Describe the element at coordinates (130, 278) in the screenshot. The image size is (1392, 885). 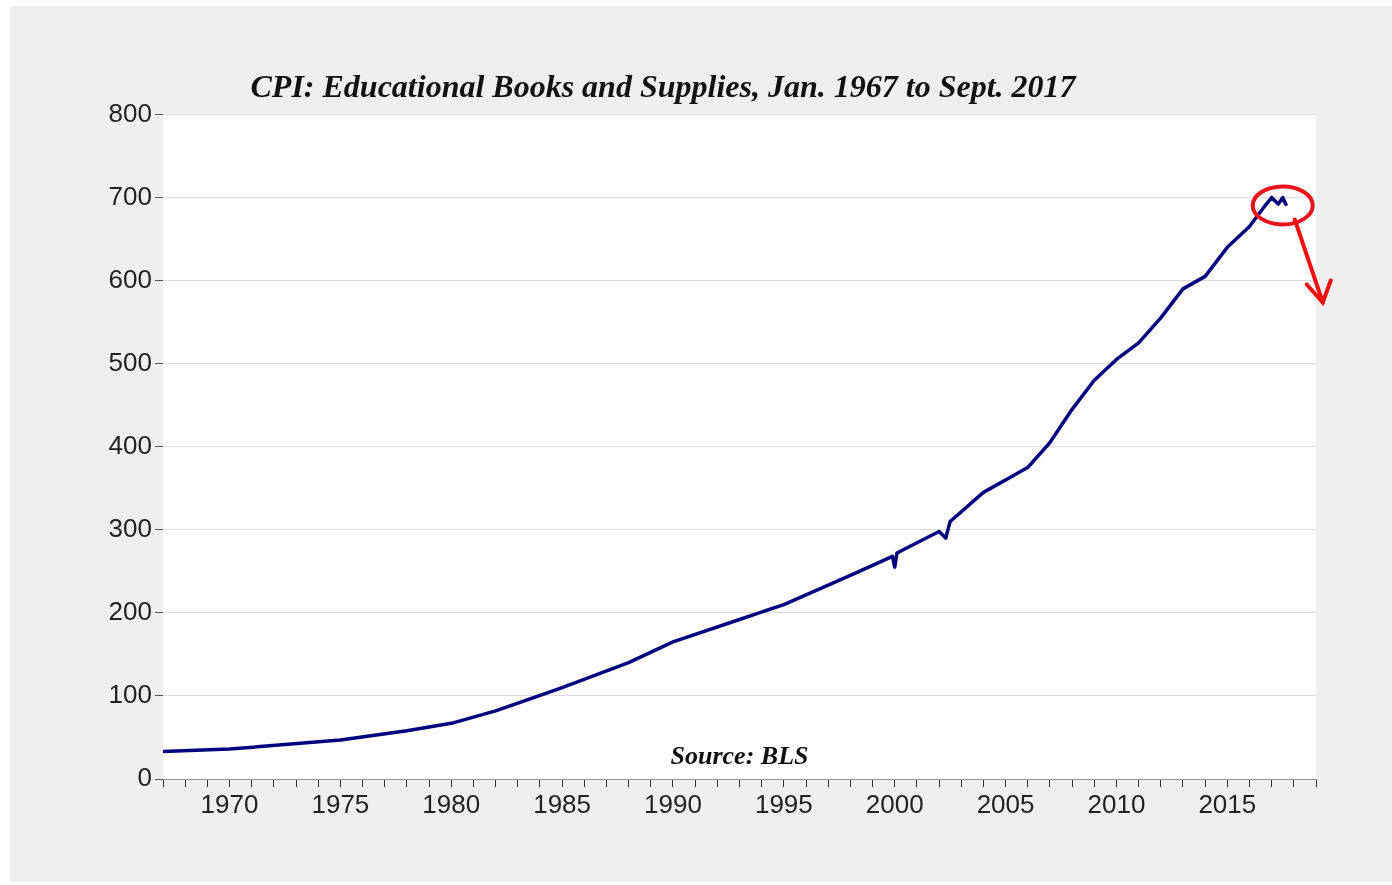
I see `y-tick-label: 600` at that location.